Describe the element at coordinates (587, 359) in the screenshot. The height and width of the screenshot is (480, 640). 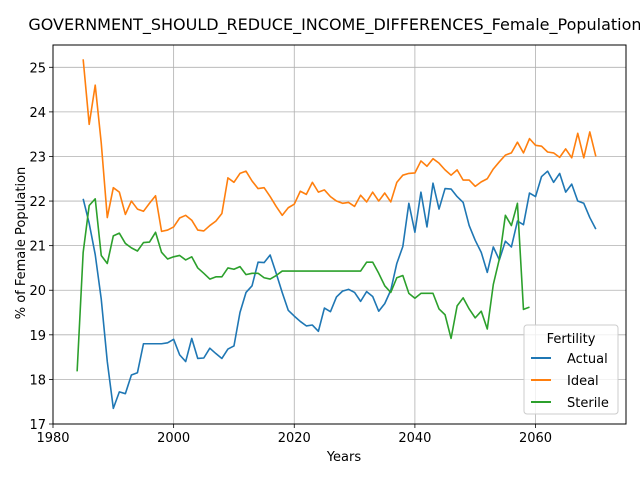
I see `legend-label-actual: Actual` at that location.